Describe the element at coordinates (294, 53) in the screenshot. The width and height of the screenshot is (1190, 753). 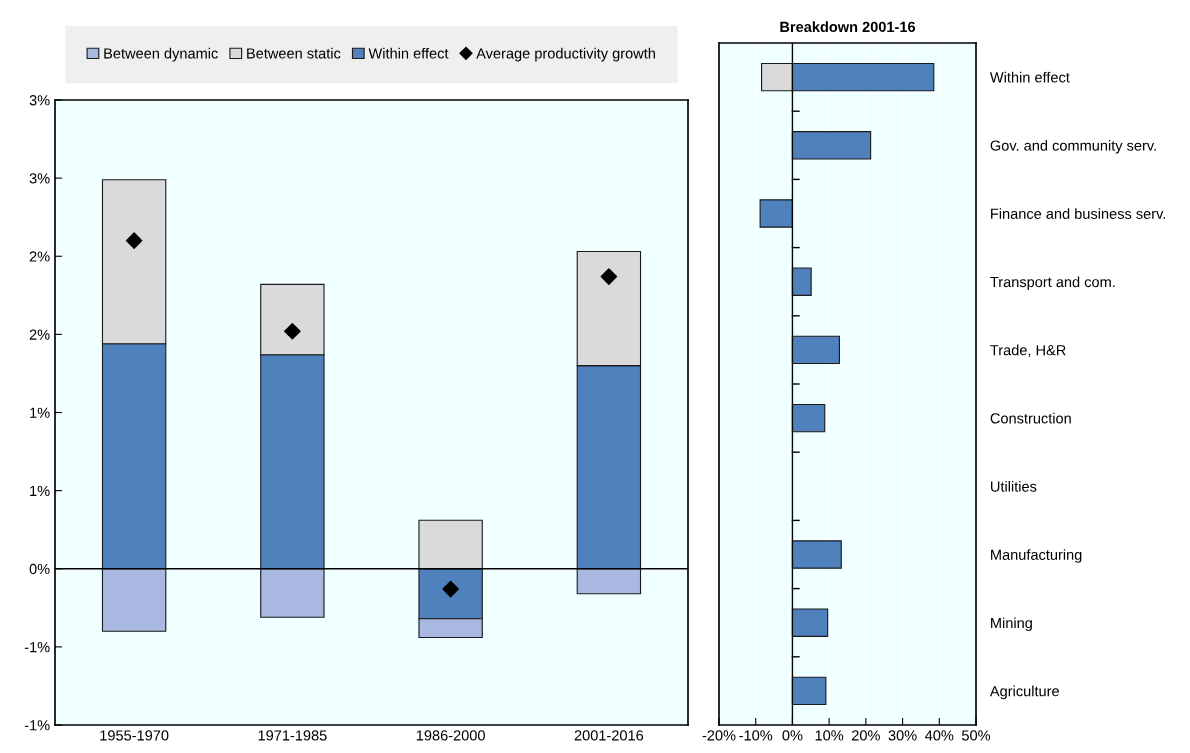
I see `legend-label: Between static` at that location.